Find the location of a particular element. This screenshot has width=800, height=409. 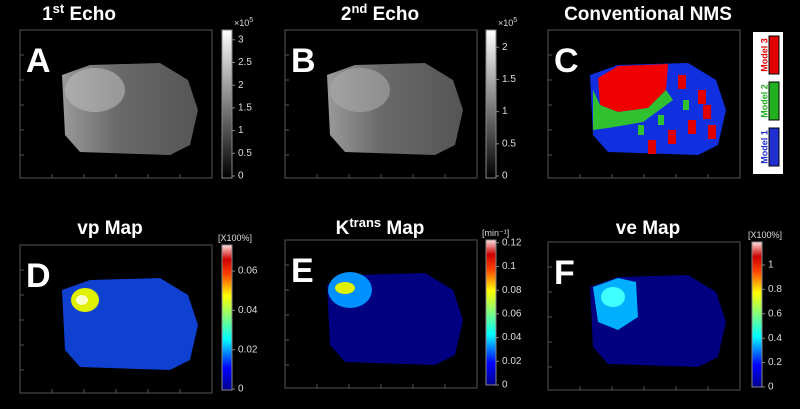

colorbar-tick-label: 2.5 is located at coordinates (245, 62).